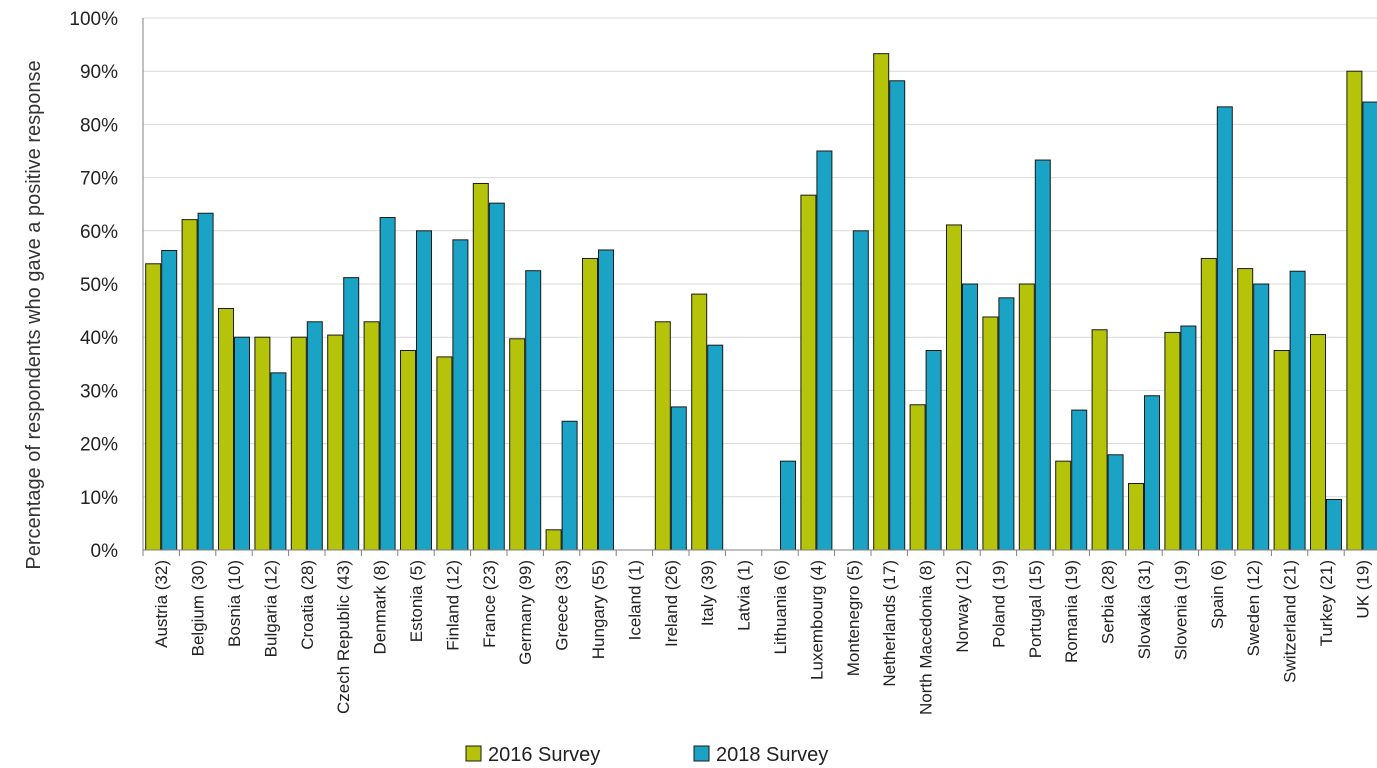  Describe the element at coordinates (634, 600) in the screenshot. I see `x-category-label: Iceland (1)` at that location.